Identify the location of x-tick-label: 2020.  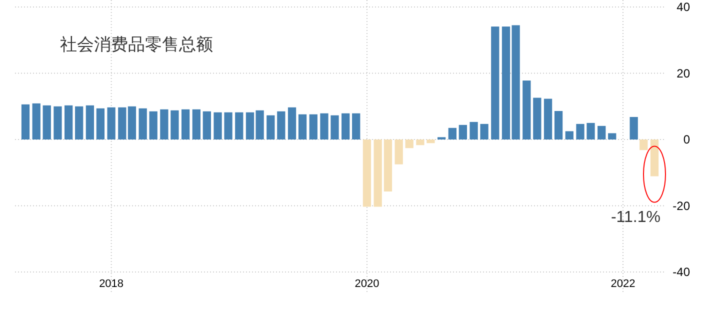
(367, 284).